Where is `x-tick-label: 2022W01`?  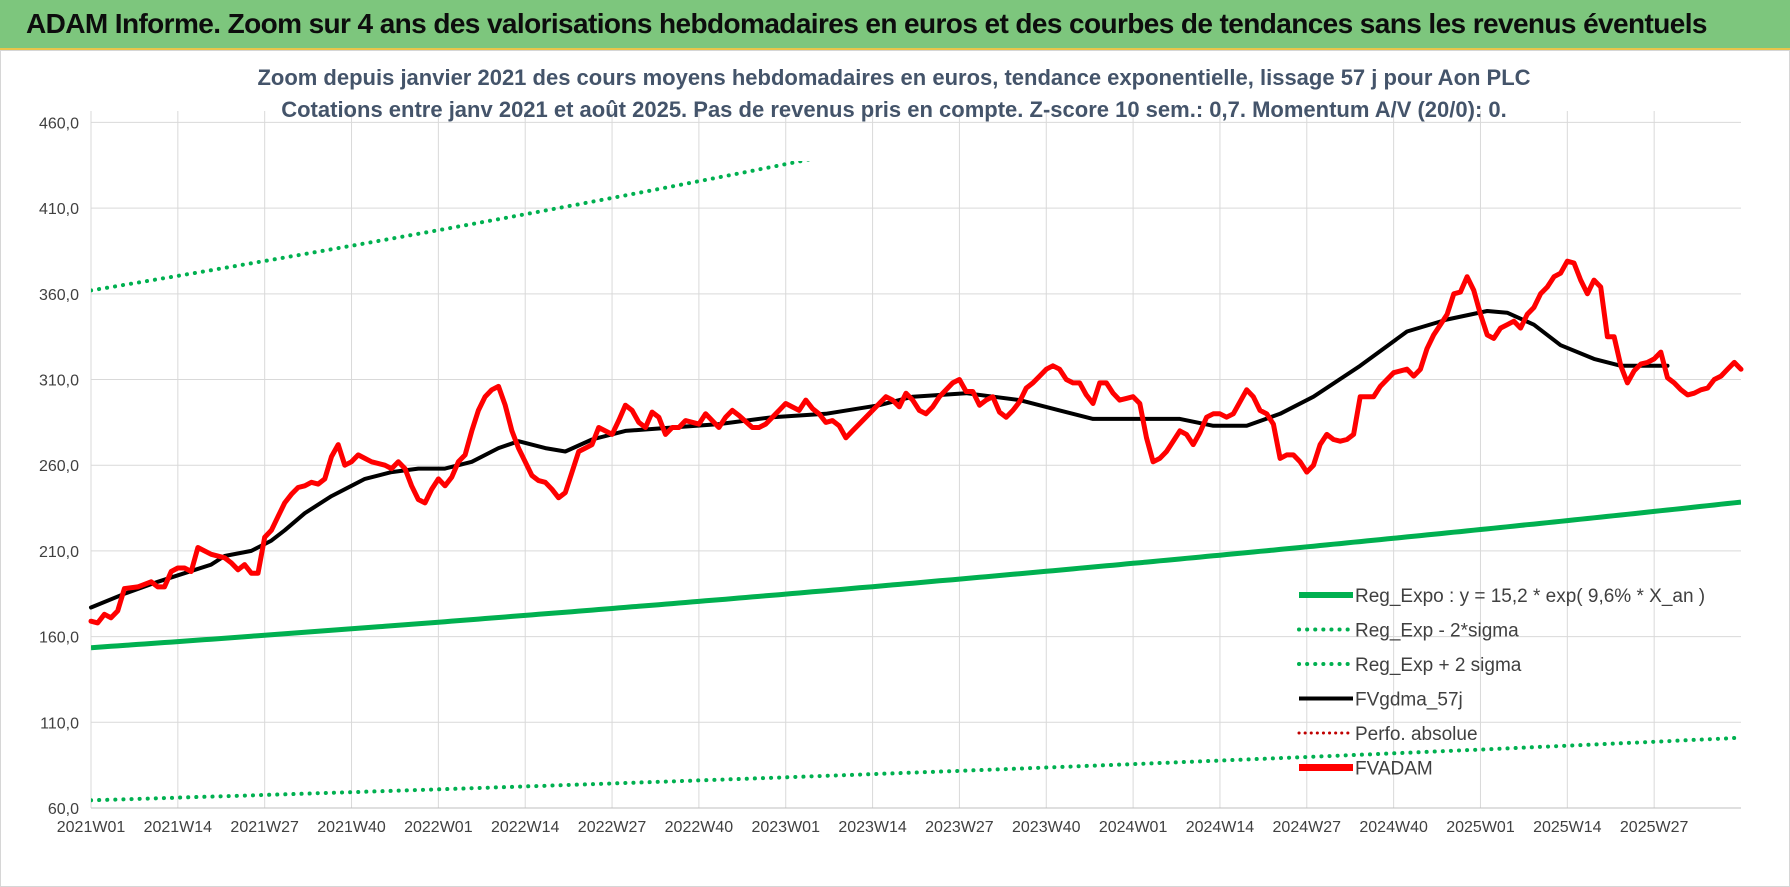 x-tick-label: 2022W01 is located at coordinates (438, 827).